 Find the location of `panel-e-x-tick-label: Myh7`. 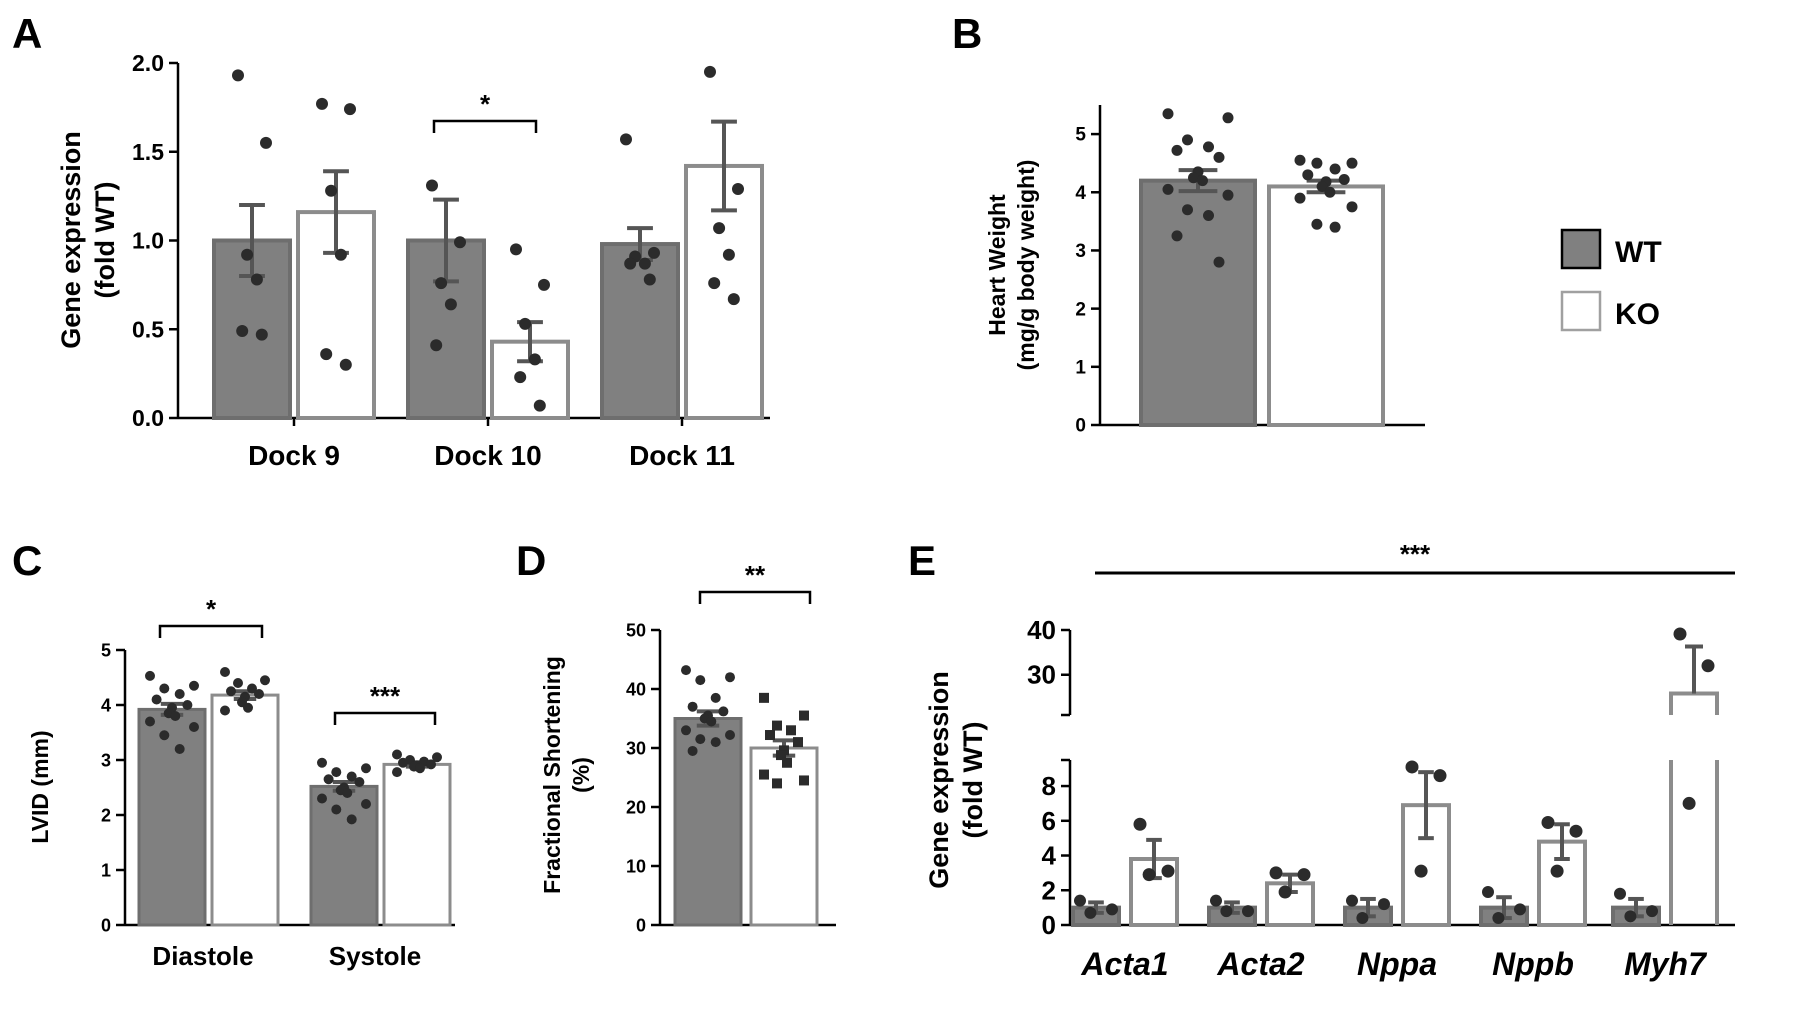

panel-e-x-tick-label: Myh7 is located at coordinates (1666, 964).